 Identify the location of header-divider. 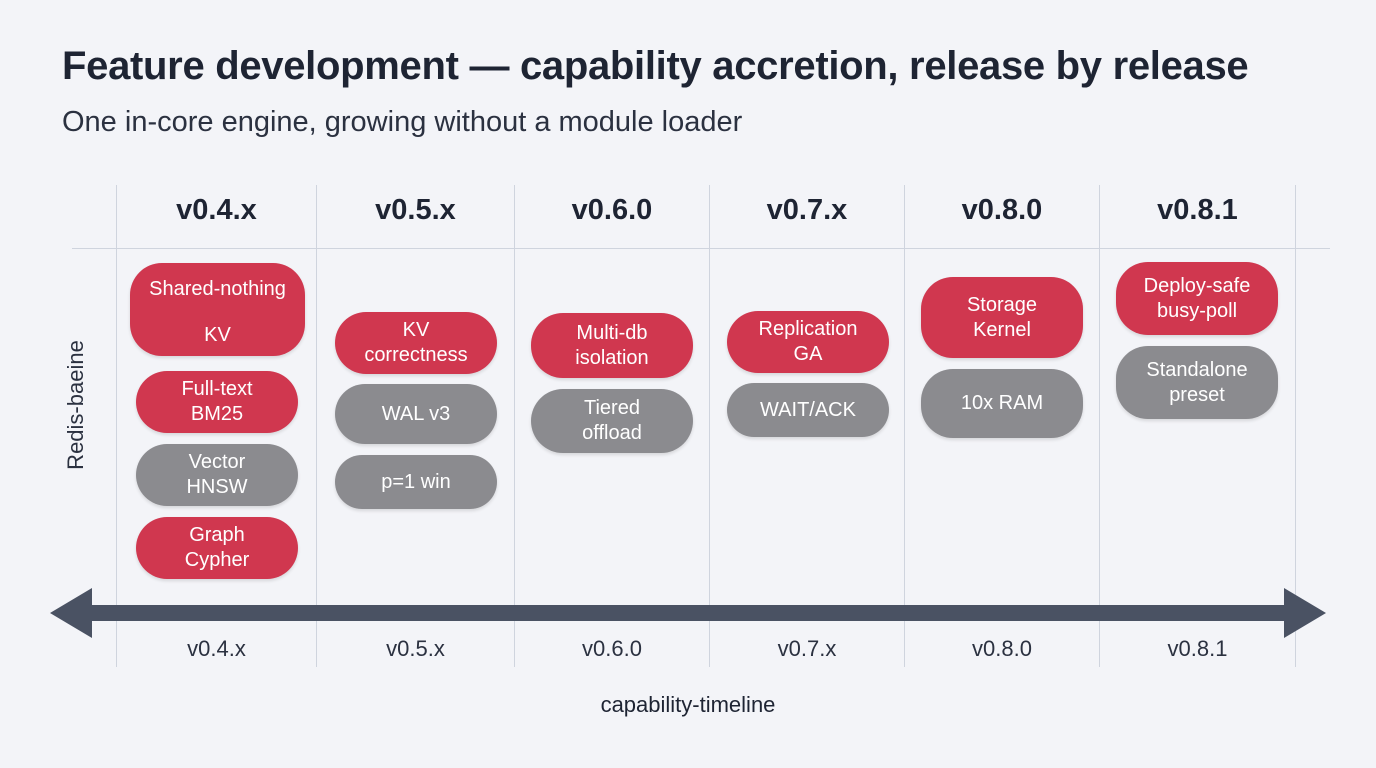
(701, 248).